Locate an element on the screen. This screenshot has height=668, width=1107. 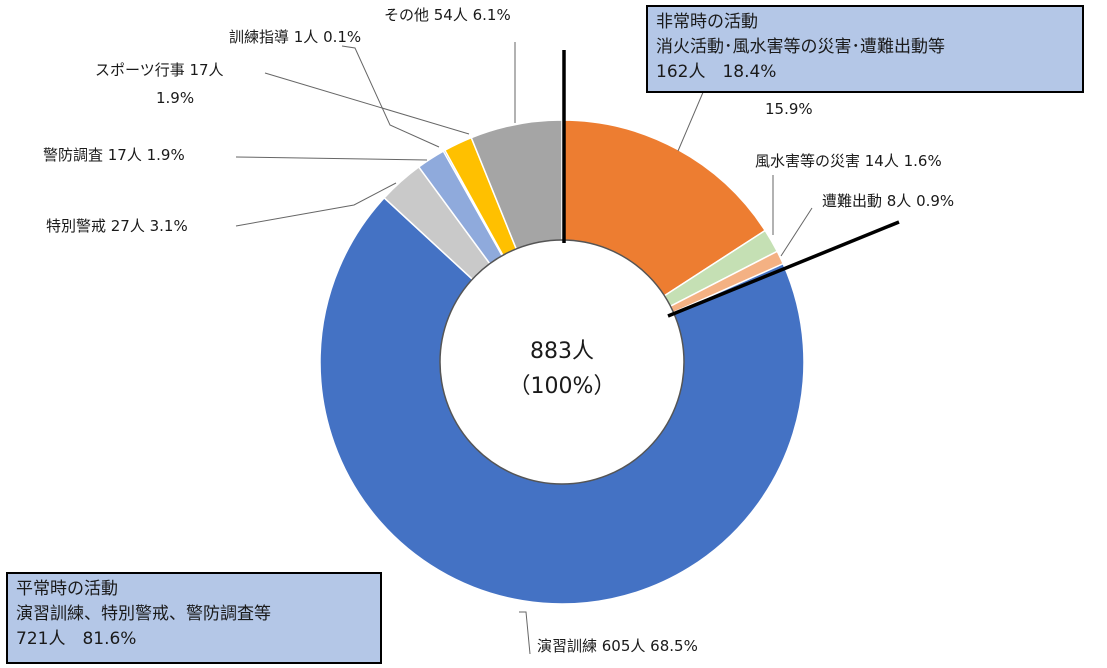
leader-drill is located at coordinates (525, 633).